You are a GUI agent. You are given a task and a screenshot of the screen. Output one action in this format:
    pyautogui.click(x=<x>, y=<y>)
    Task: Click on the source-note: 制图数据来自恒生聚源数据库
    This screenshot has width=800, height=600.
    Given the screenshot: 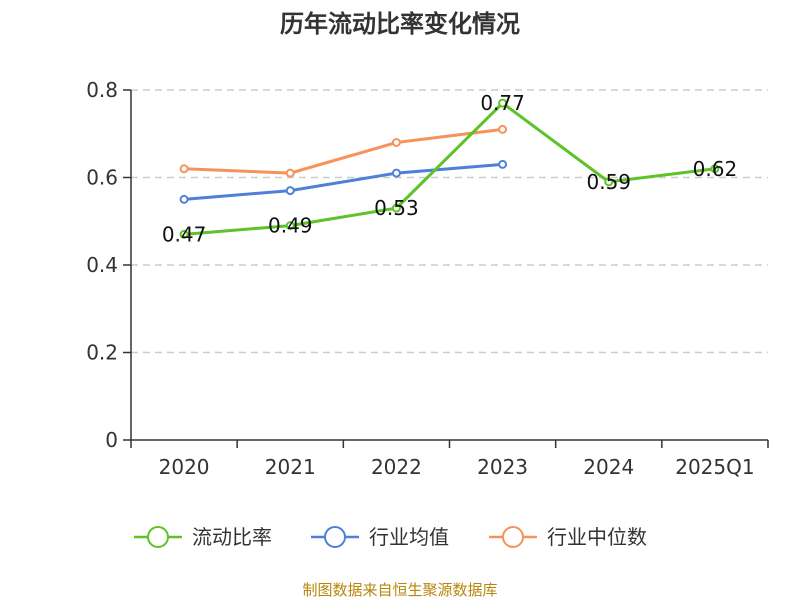 What is the action you would take?
    pyautogui.click(x=399, y=590)
    